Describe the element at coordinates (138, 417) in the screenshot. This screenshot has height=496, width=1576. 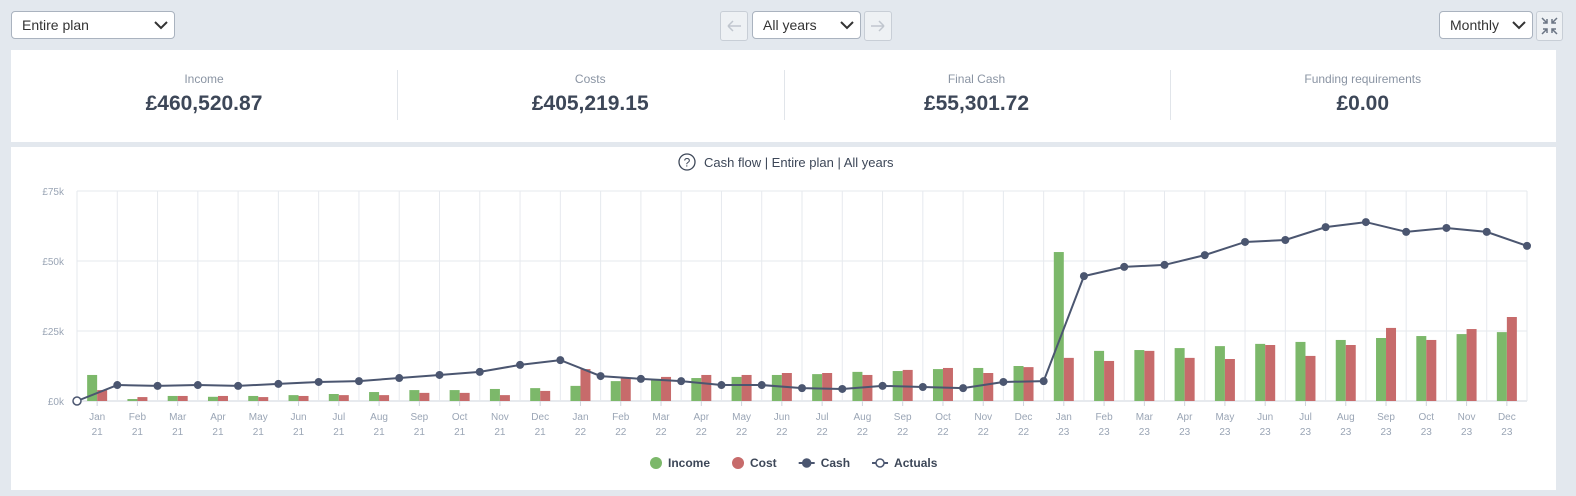
I see `x-tick-label: Feb` at that location.